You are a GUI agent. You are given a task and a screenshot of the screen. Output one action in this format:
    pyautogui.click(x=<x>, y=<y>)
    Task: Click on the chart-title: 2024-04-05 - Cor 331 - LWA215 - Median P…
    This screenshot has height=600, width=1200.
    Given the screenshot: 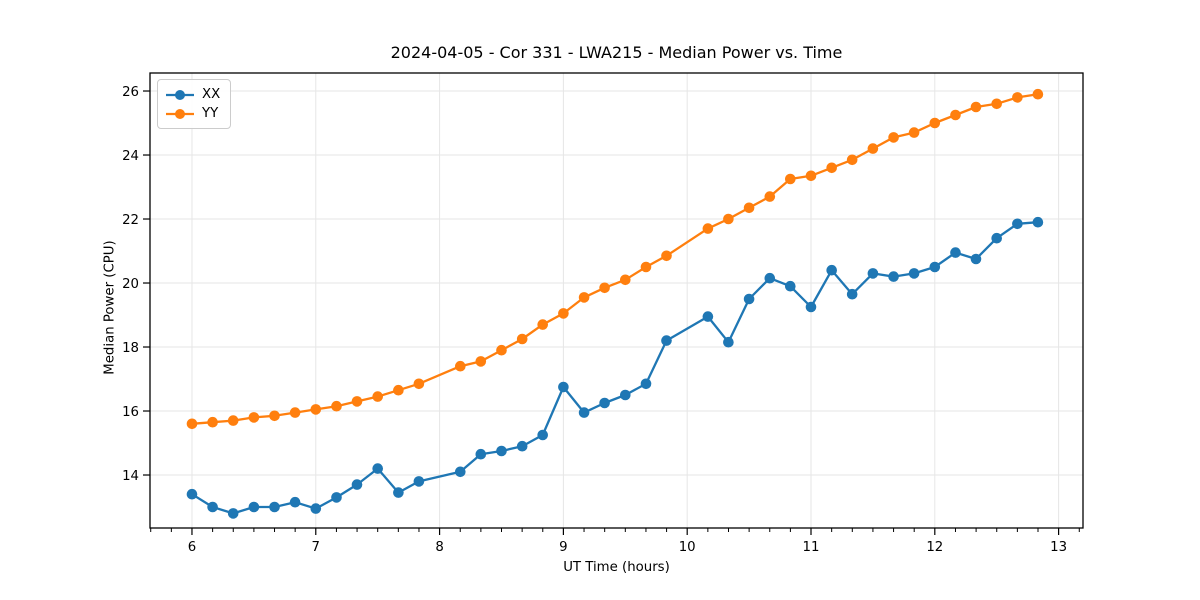 What is the action you would take?
    pyautogui.click(x=616, y=52)
    